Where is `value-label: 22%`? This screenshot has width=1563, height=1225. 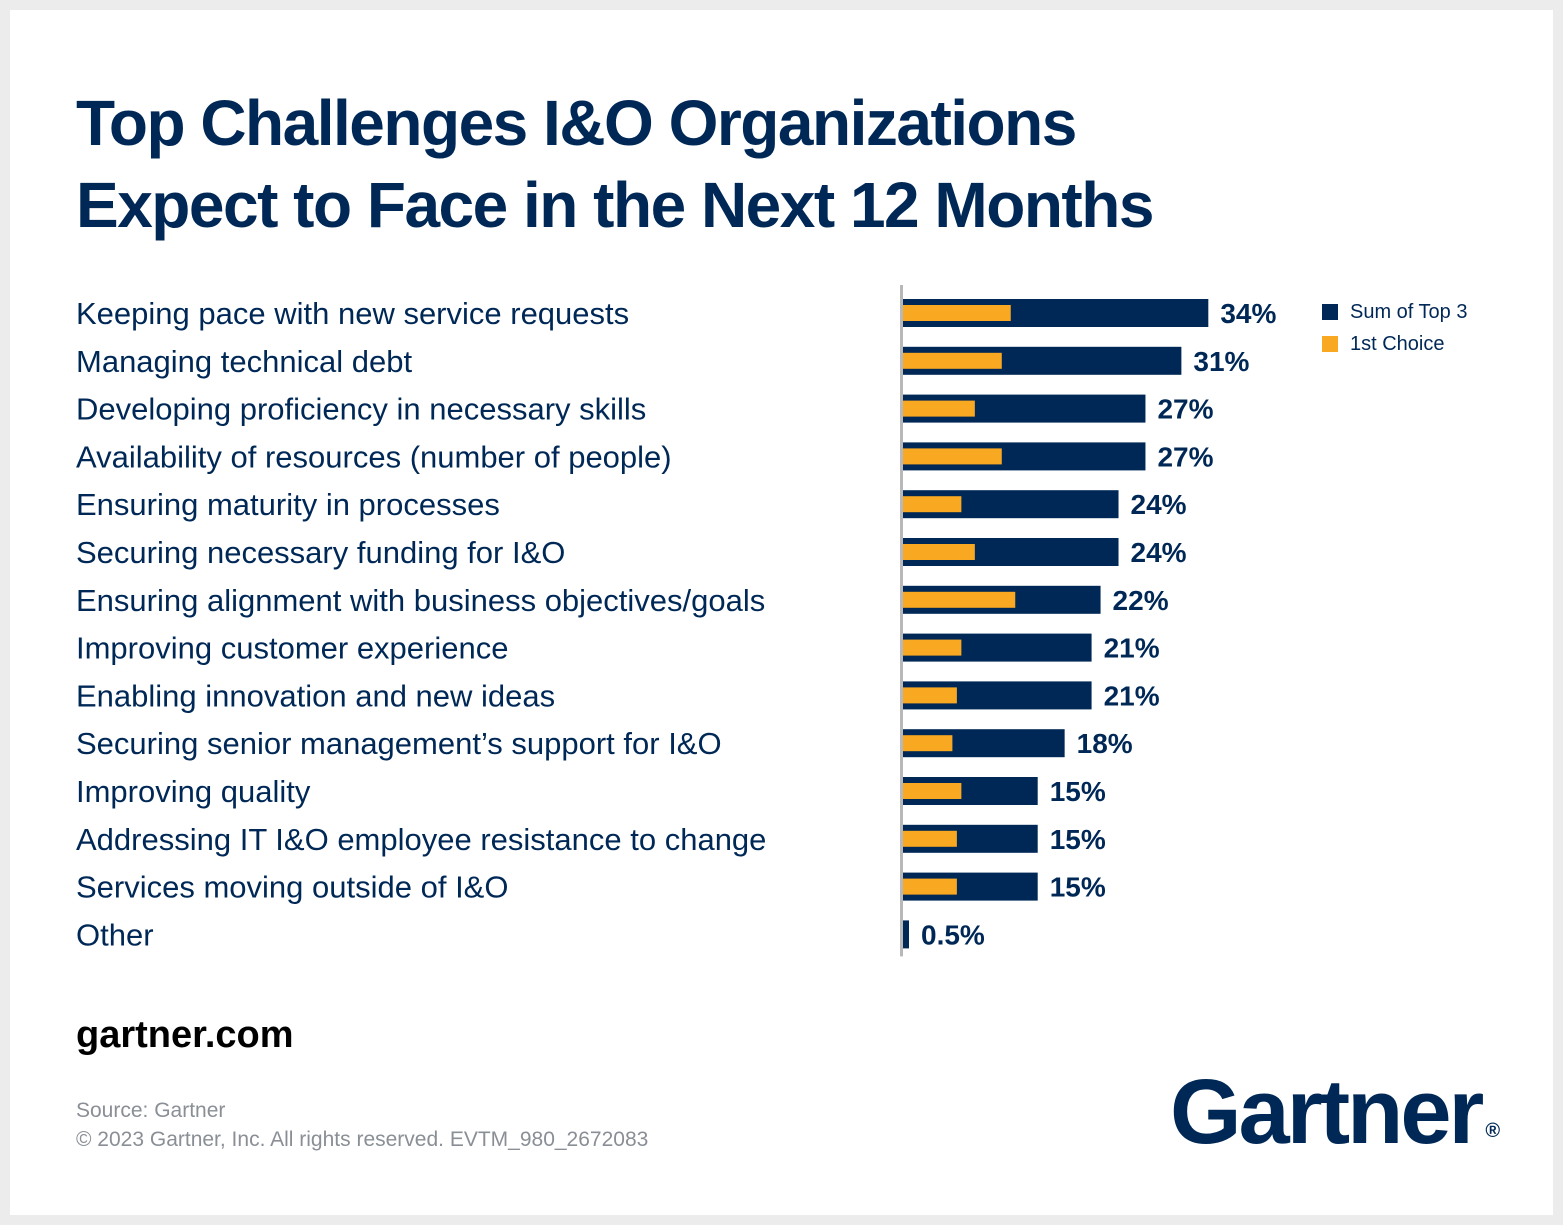
value-label: 22% is located at coordinates (1141, 600).